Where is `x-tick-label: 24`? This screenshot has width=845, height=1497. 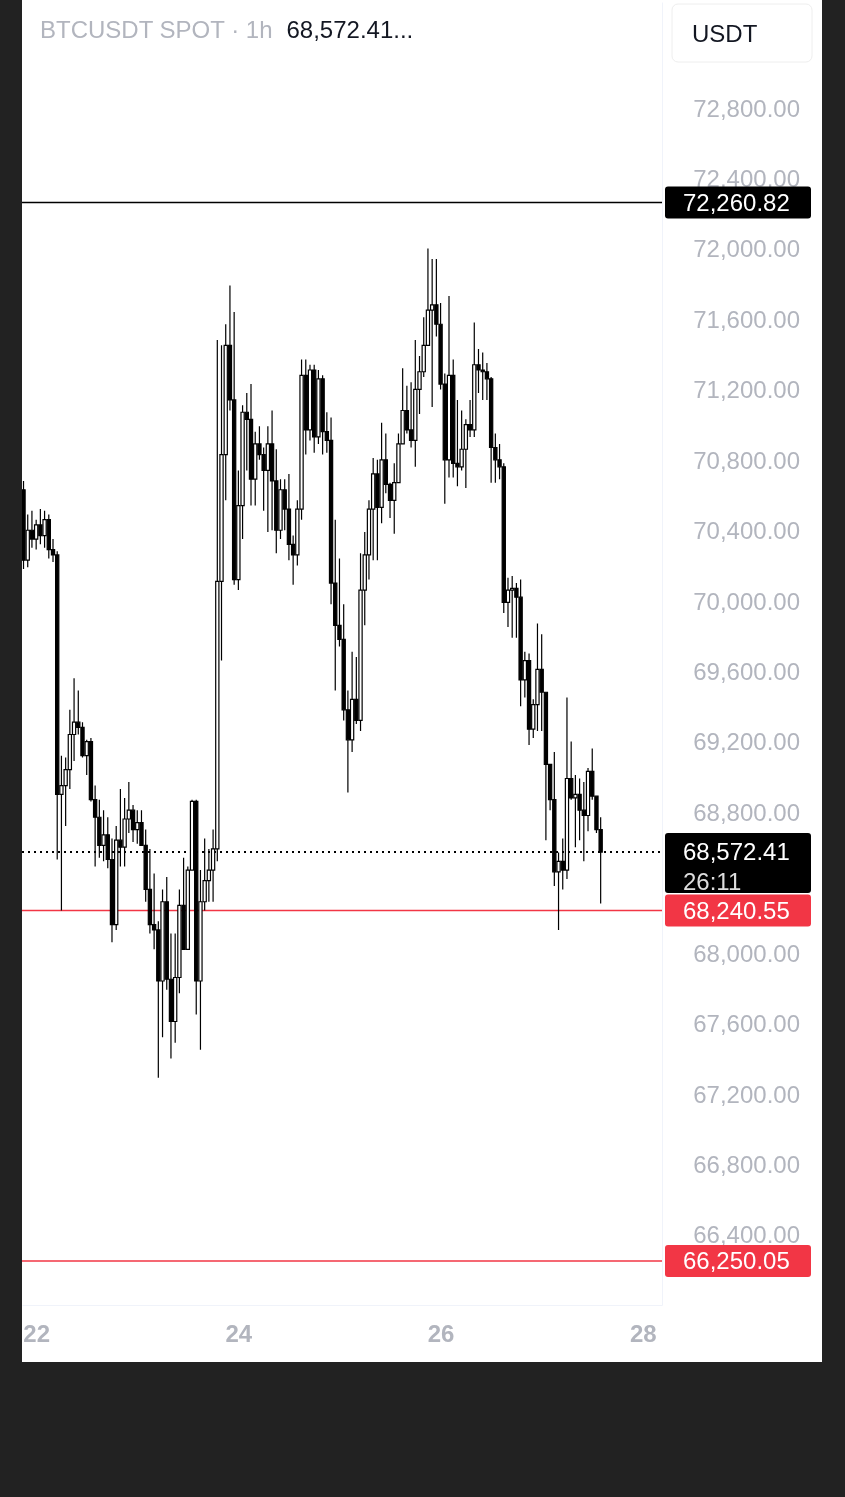 x-tick-label: 24 is located at coordinates (239, 1334).